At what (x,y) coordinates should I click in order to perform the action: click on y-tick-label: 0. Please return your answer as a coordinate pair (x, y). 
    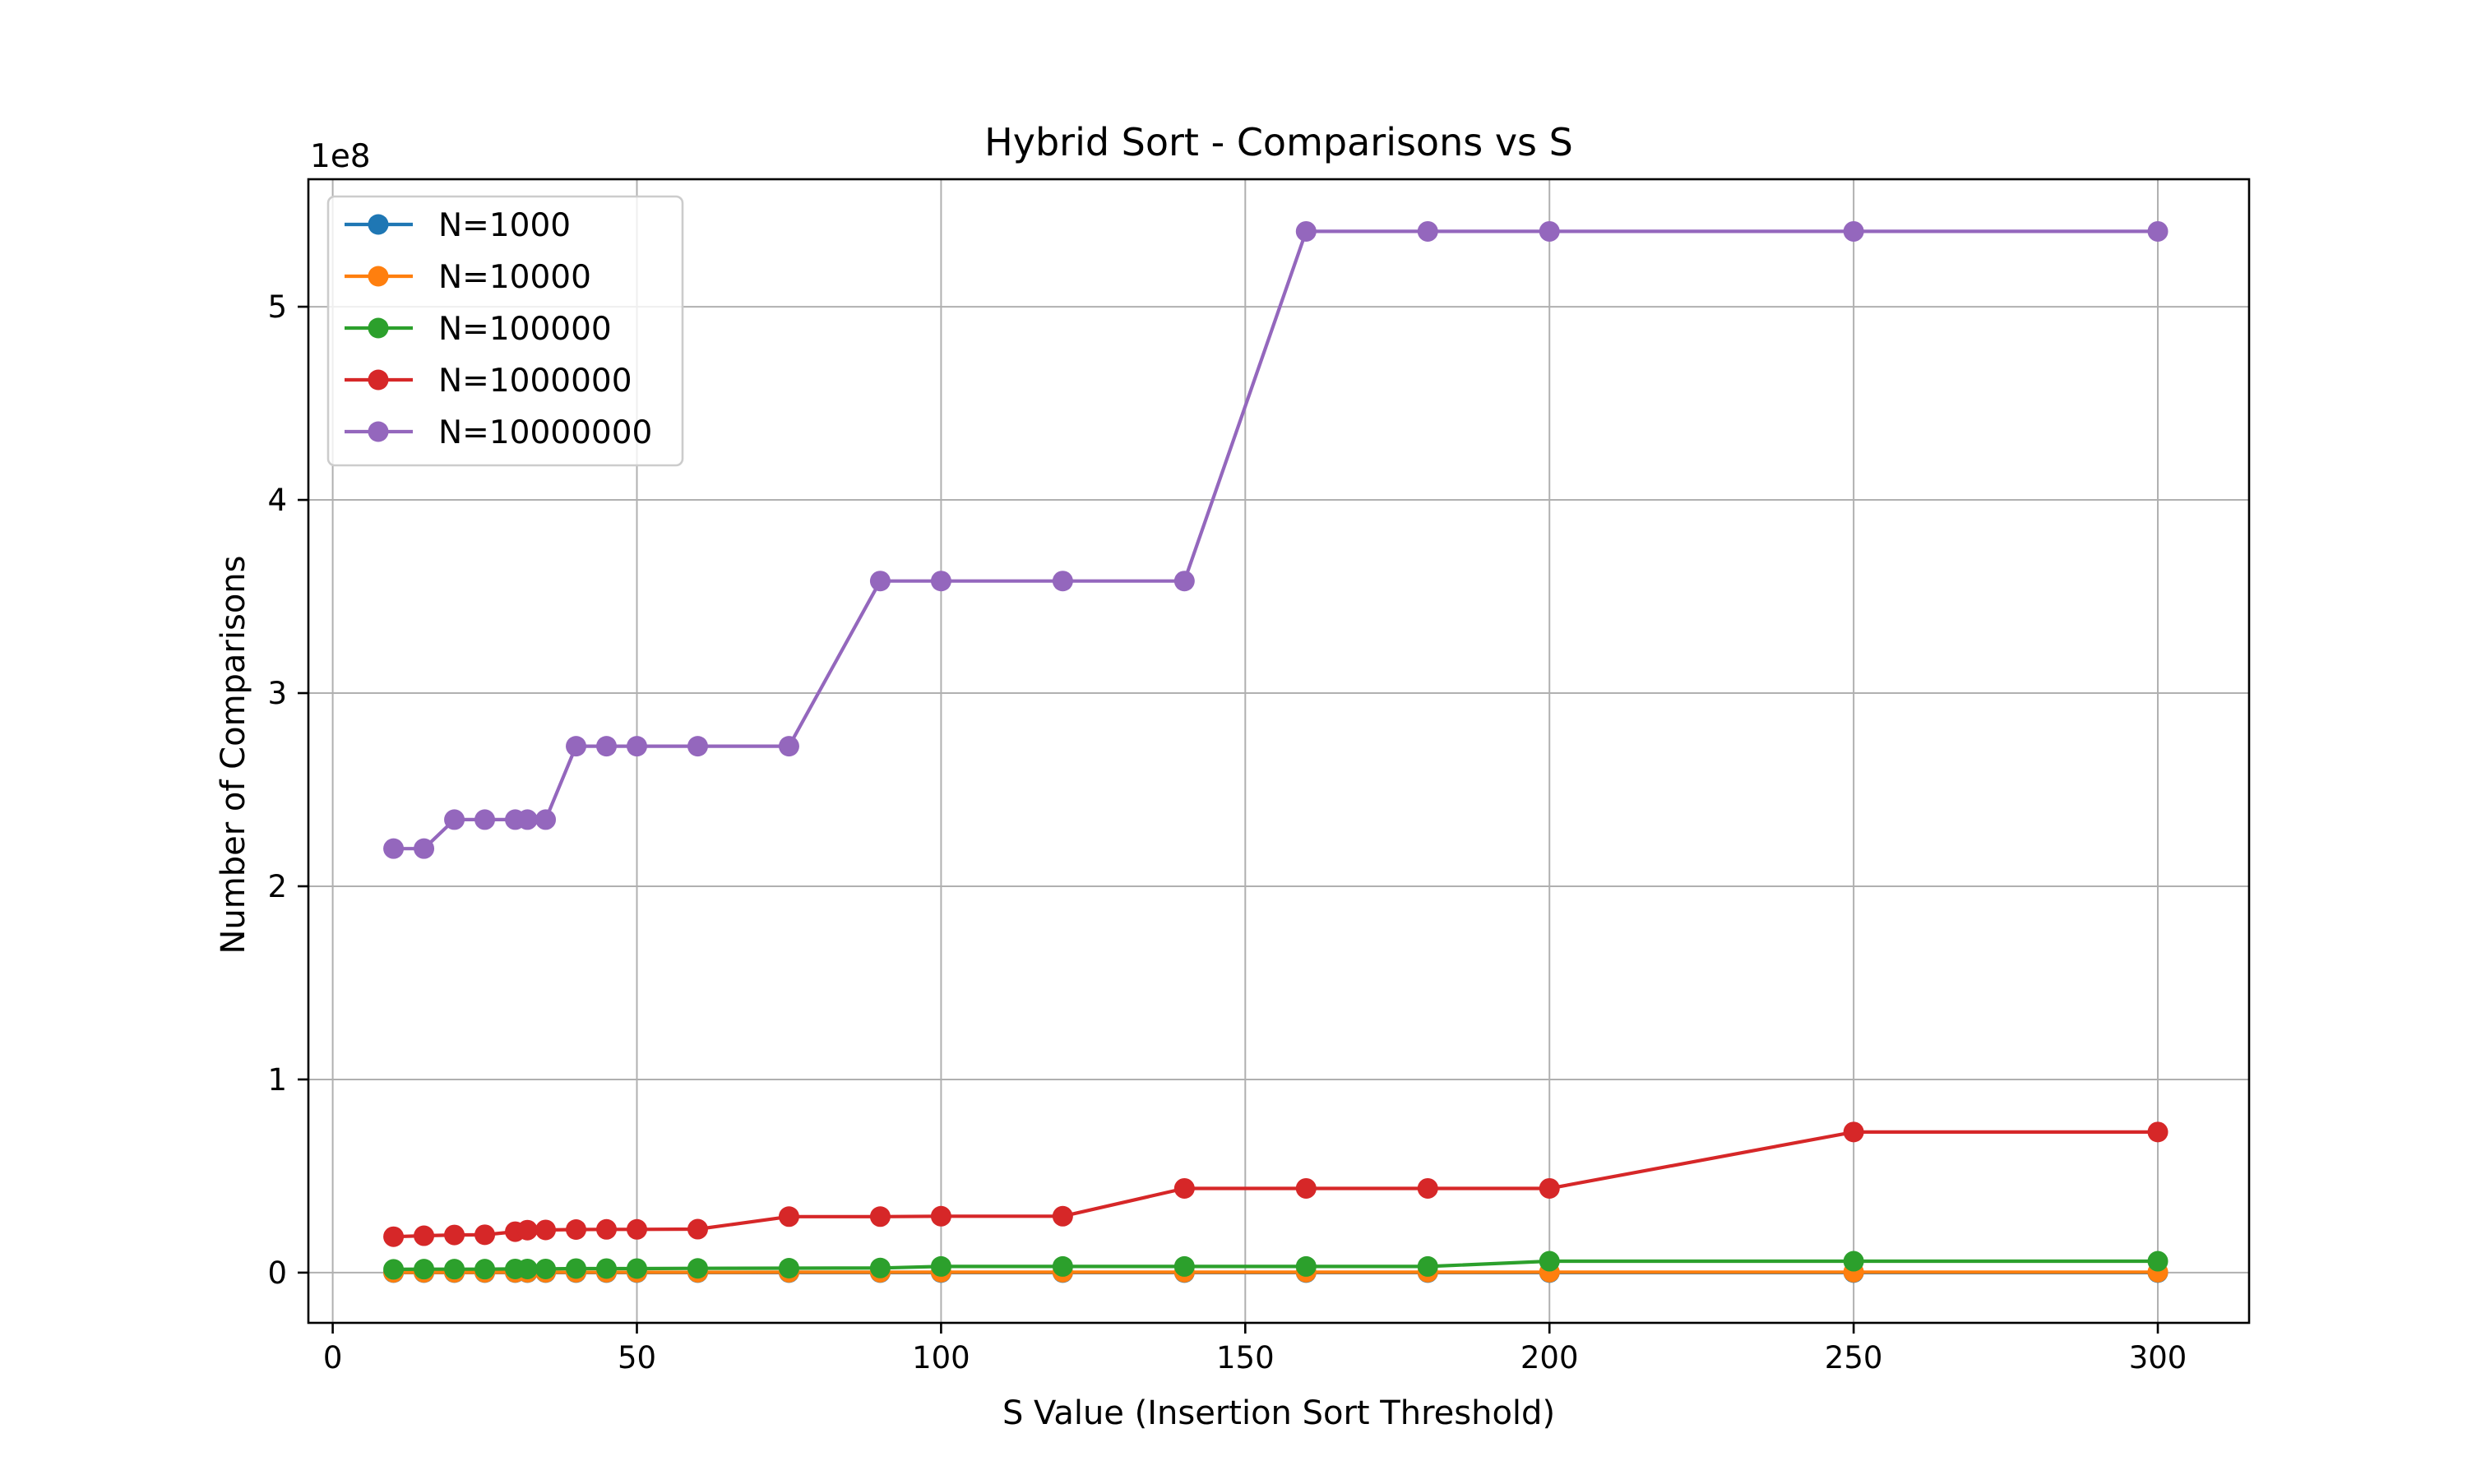
    Looking at the image, I should click on (277, 1273).